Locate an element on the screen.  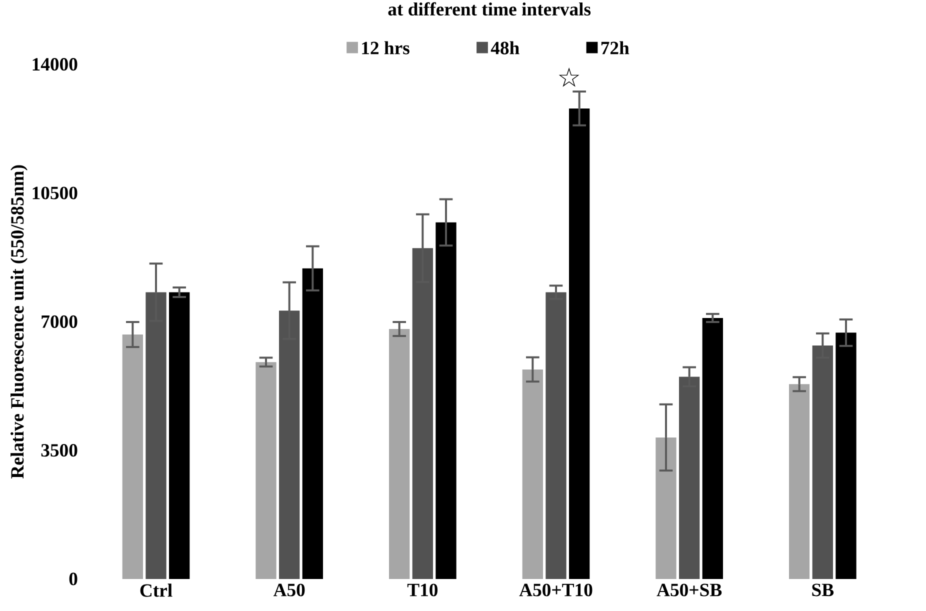
x-tick-label: A50+SB is located at coordinates (689, 590).